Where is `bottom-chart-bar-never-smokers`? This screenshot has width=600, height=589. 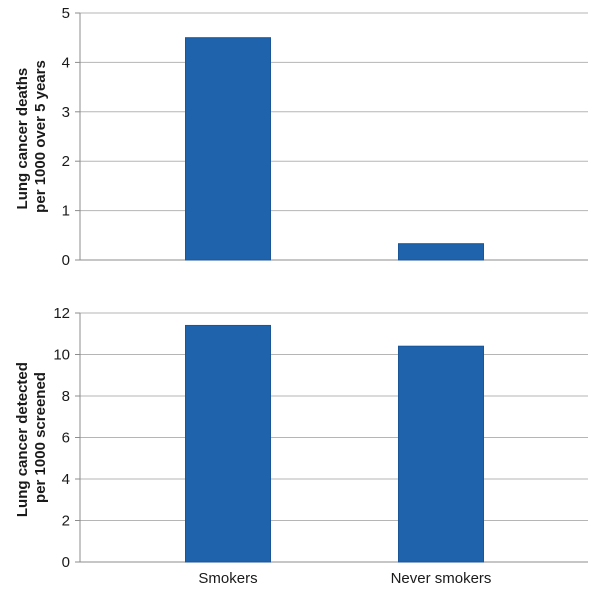
bottom-chart-bar-never-smokers is located at coordinates (441, 454).